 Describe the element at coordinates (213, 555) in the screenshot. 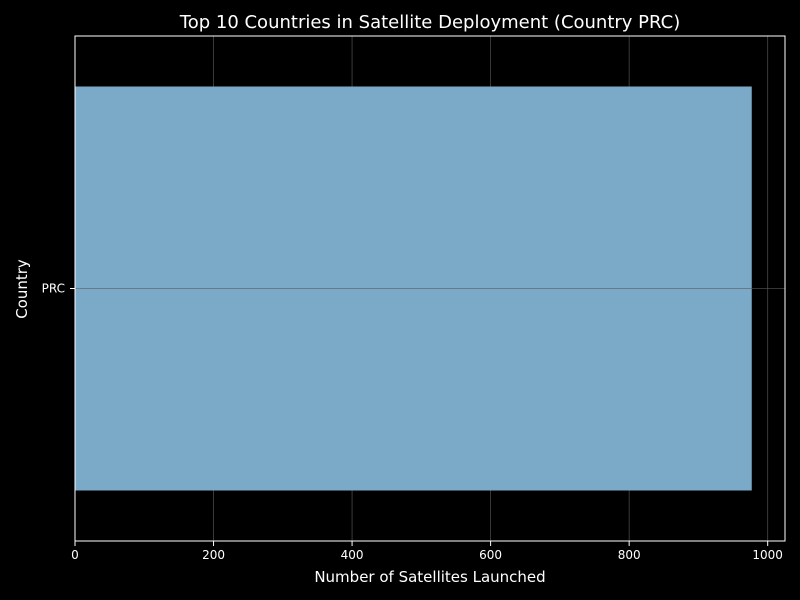

I see `x-tick-label: 200` at that location.